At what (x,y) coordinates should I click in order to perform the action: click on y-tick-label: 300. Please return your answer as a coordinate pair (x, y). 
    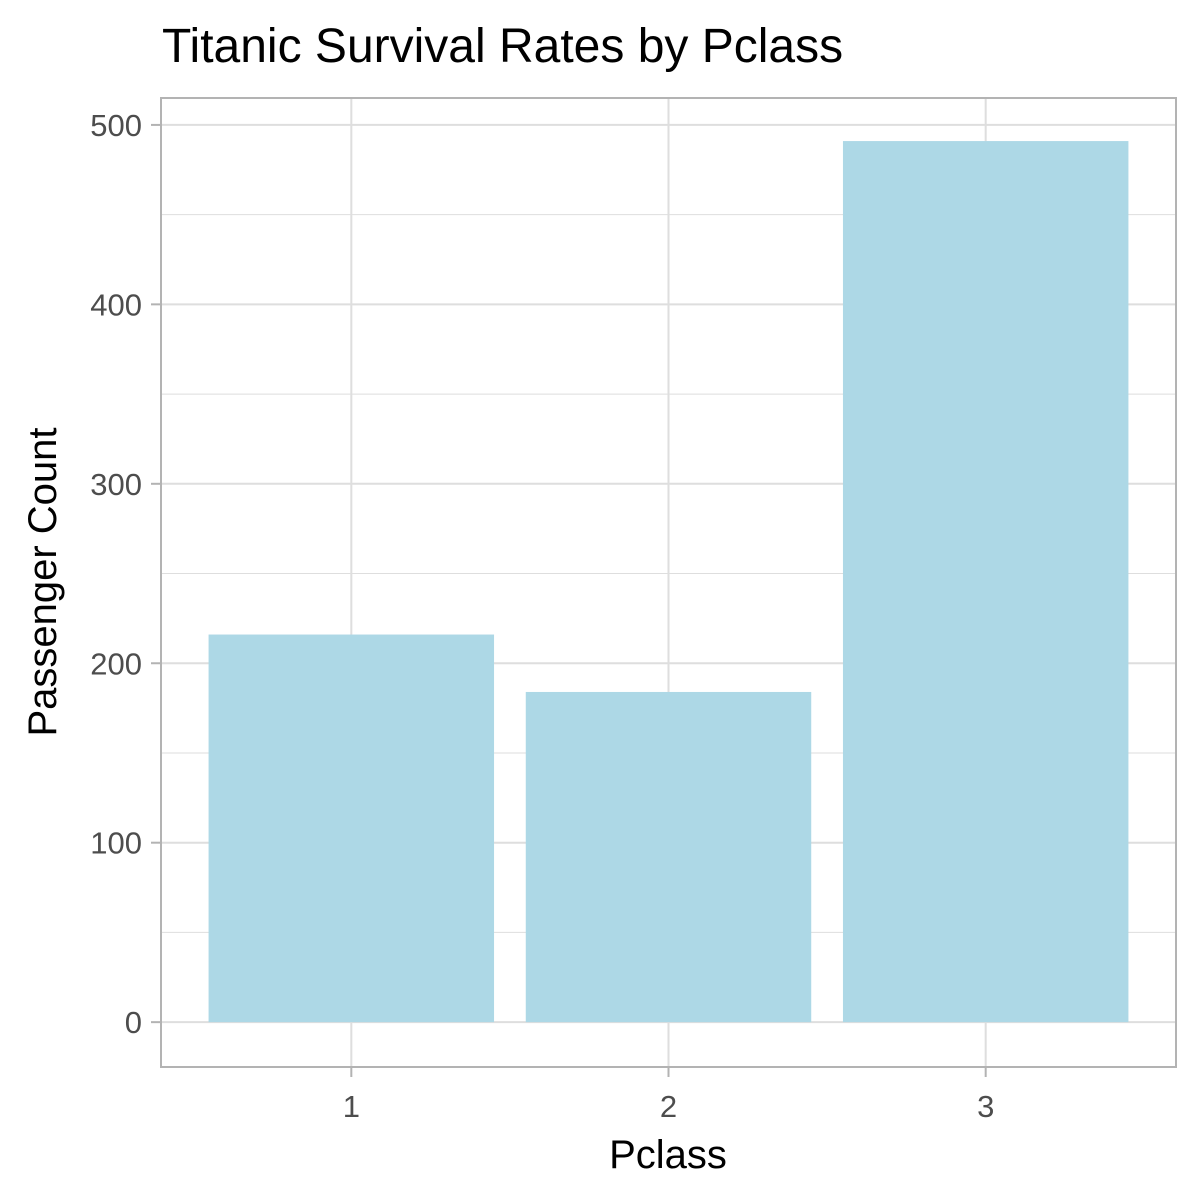
    Looking at the image, I should click on (116, 484).